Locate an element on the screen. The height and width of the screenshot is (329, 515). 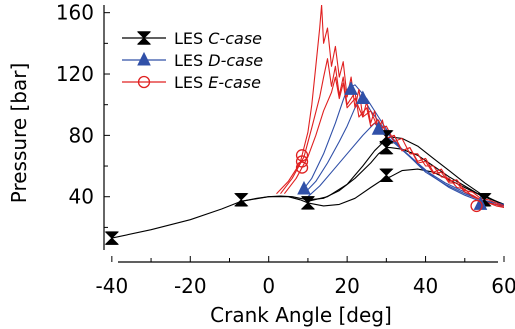
x-tick-label: 20 is located at coordinates (346, 286).